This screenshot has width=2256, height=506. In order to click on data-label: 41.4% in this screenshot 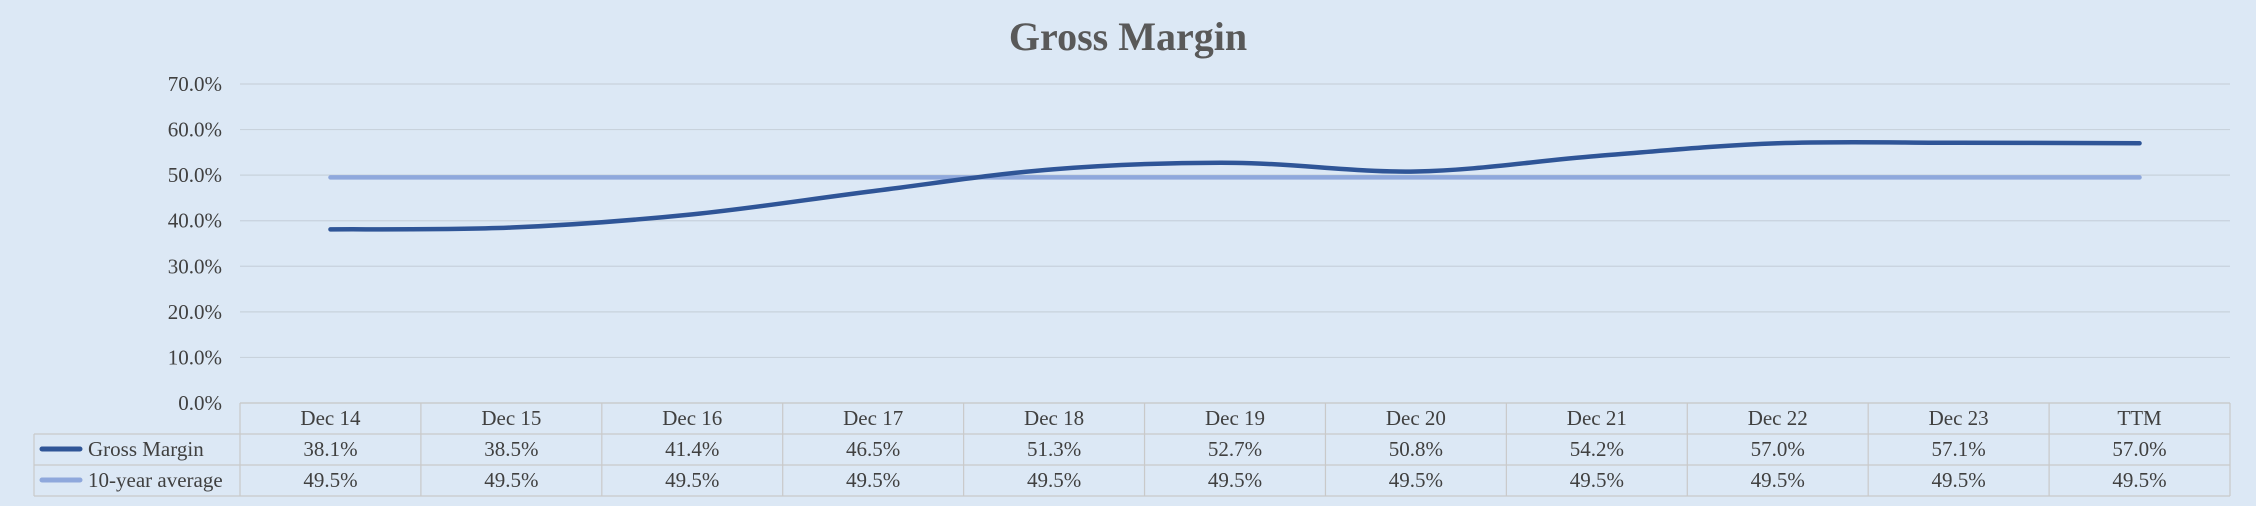, I will do `click(692, 449)`.